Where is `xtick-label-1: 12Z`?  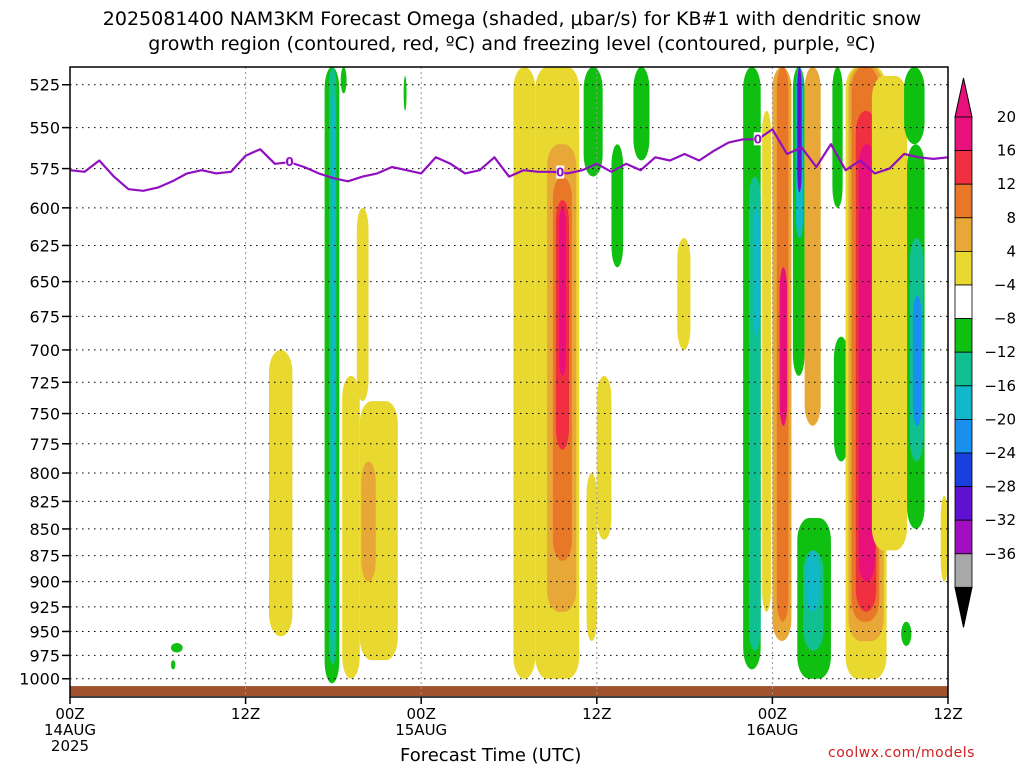
xtick-label-1: 12Z is located at coordinates (245, 714).